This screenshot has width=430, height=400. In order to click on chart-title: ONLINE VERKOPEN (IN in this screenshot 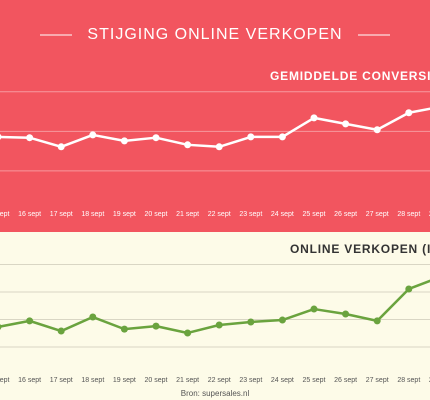, I will do `click(360, 249)`.